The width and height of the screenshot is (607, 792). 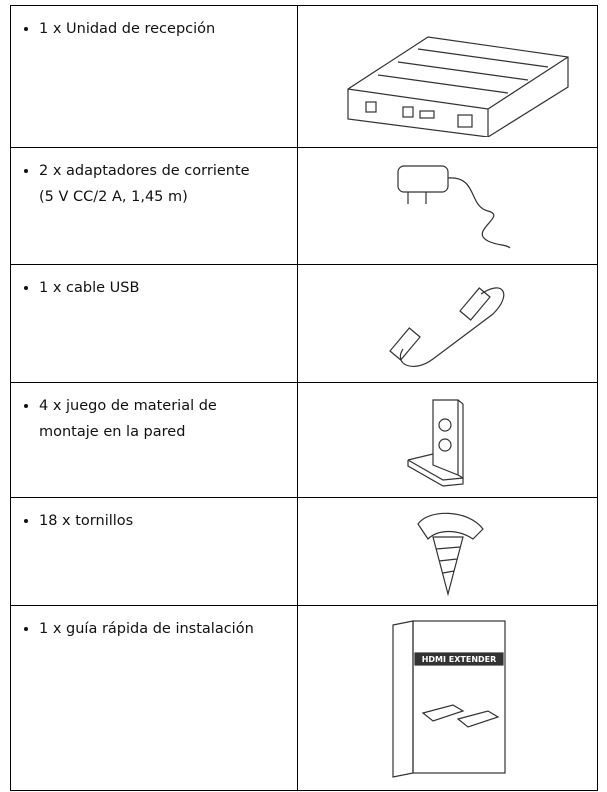 I want to click on item-cell: 18 x tornillos, so click(x=154, y=551).